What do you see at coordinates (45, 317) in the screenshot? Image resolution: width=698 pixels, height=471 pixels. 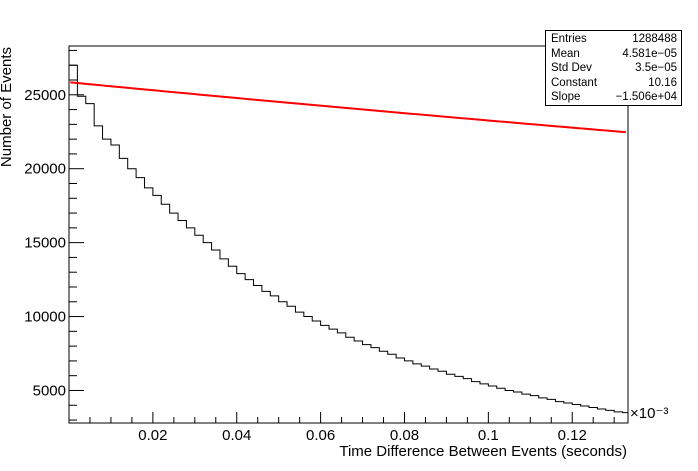 I see `y-tick-label: 10000` at bounding box center [45, 317].